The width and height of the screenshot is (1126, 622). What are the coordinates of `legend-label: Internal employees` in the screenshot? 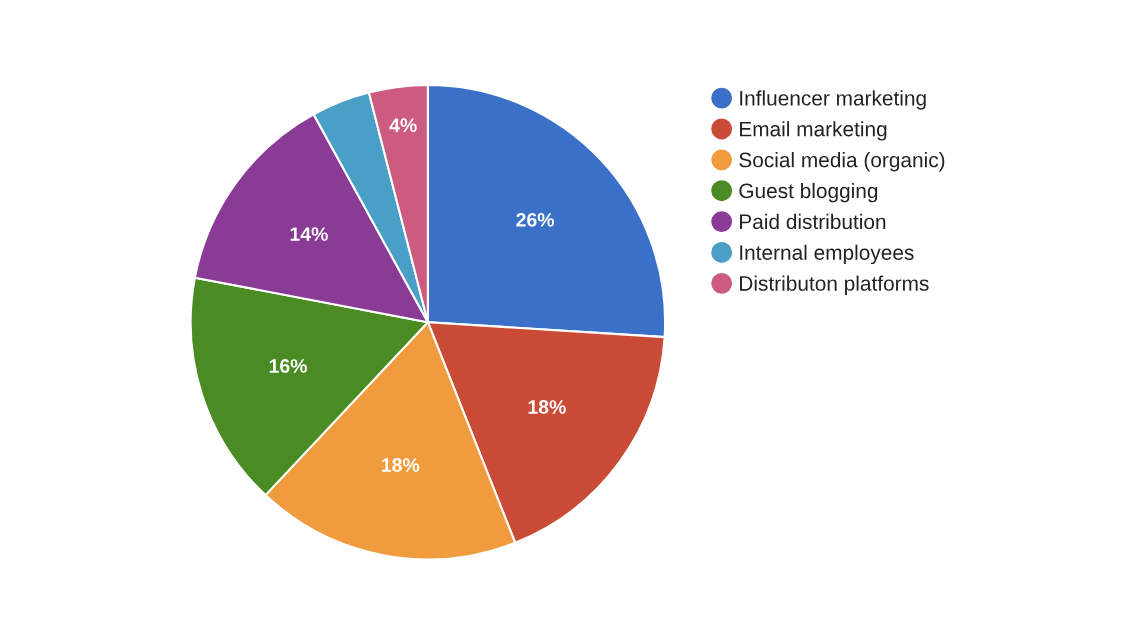 It's located at (827, 254).